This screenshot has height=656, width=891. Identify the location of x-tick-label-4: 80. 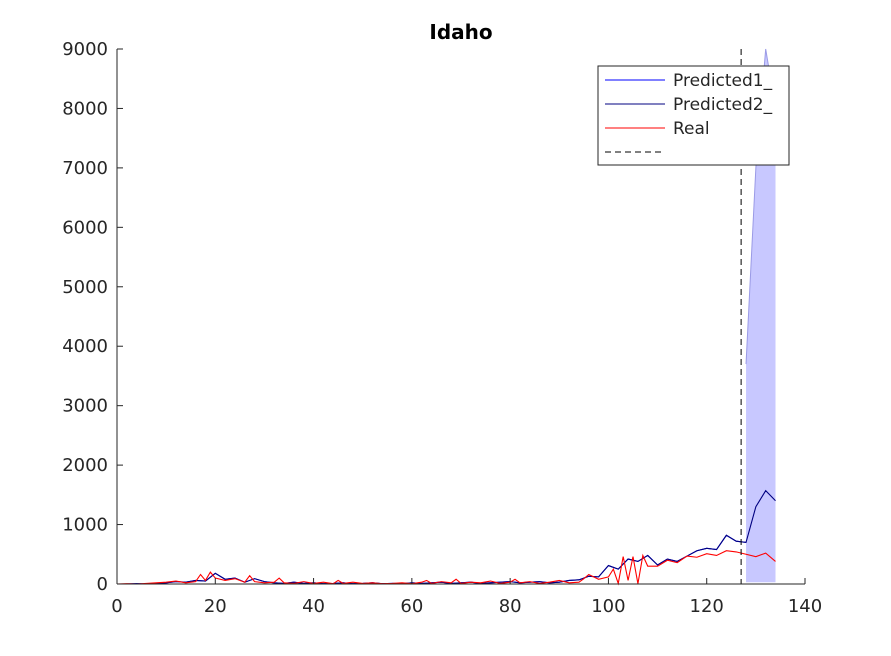
(510, 606).